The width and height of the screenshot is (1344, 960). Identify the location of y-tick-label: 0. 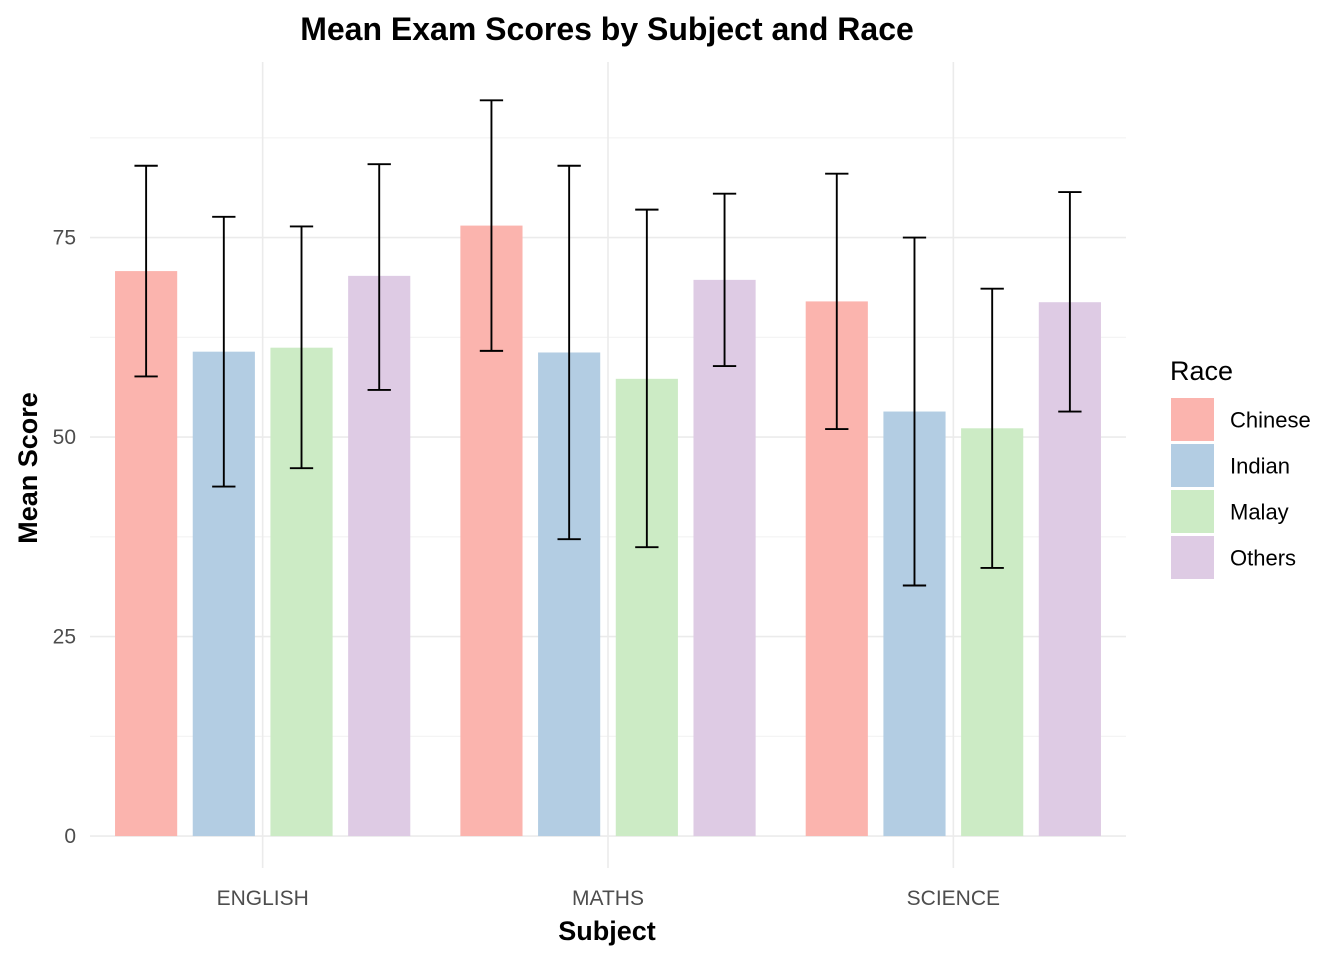
(70, 836).